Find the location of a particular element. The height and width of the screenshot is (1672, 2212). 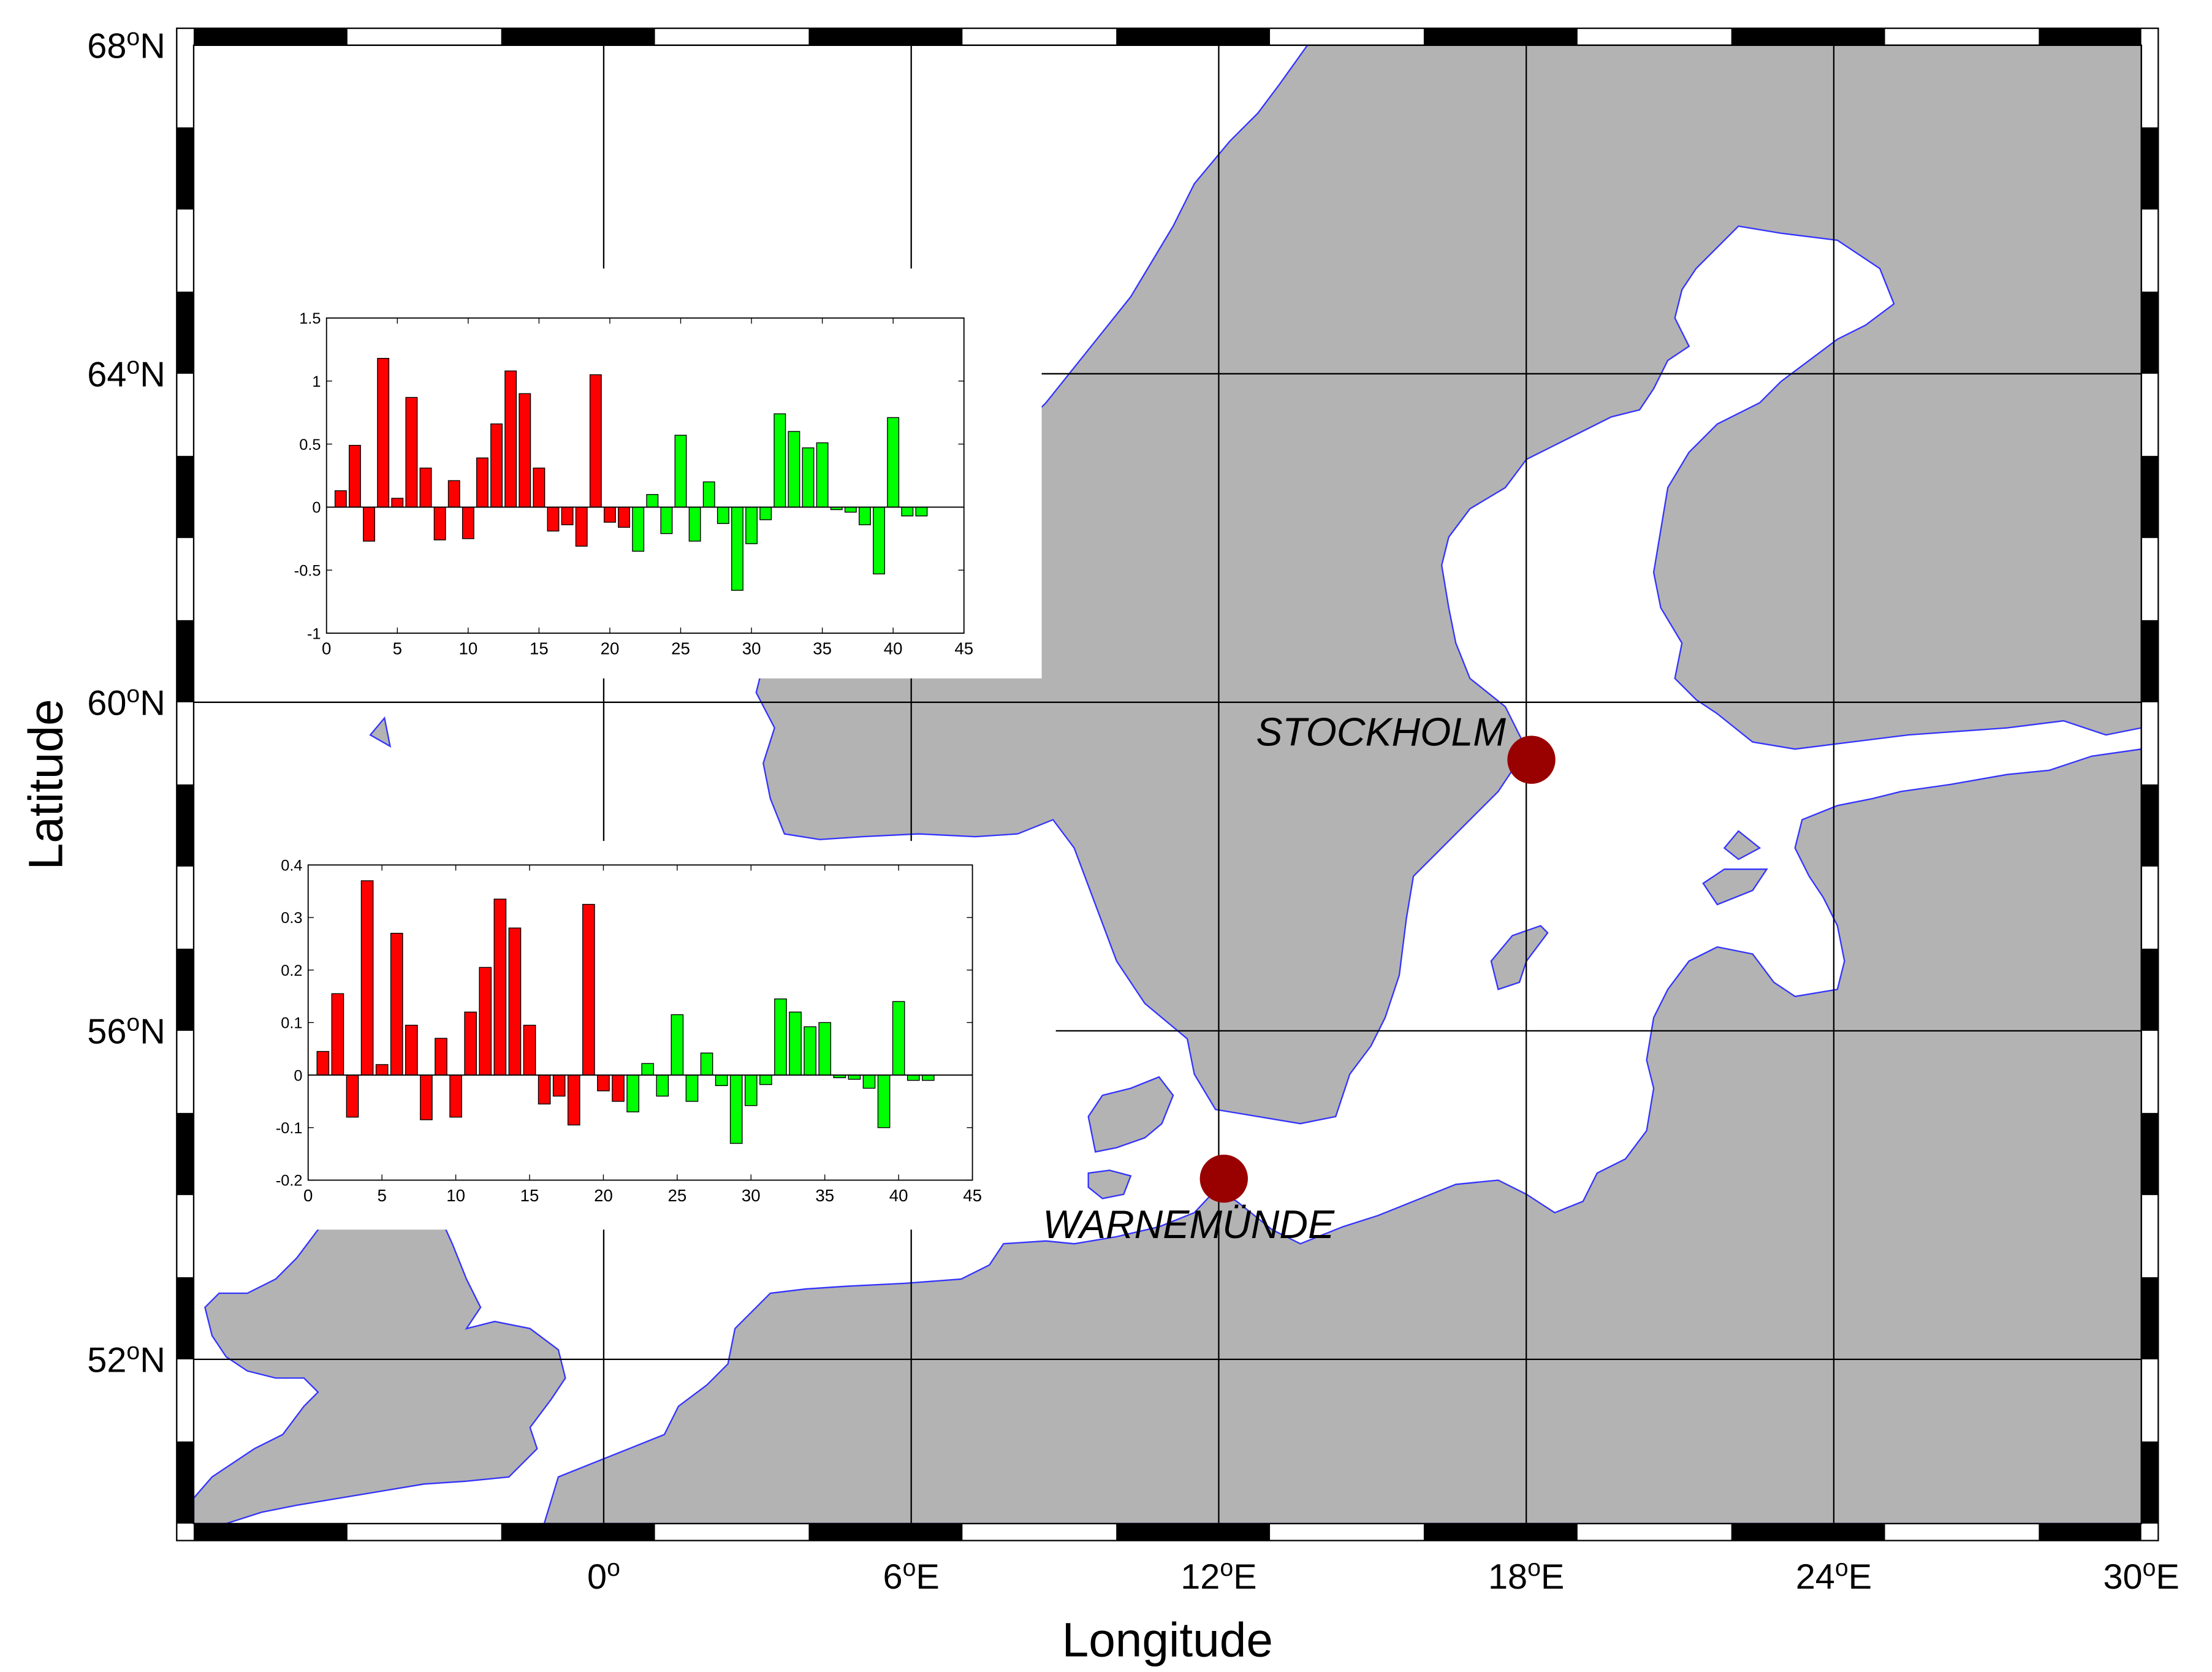

land-zealand is located at coordinates (1130, 1114).